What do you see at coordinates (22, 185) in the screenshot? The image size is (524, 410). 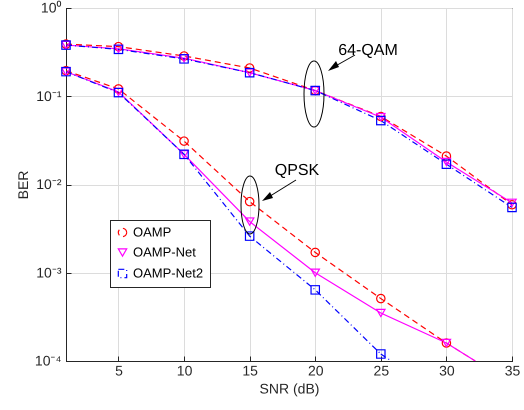 I see `y-axis-title: BER` at bounding box center [22, 185].